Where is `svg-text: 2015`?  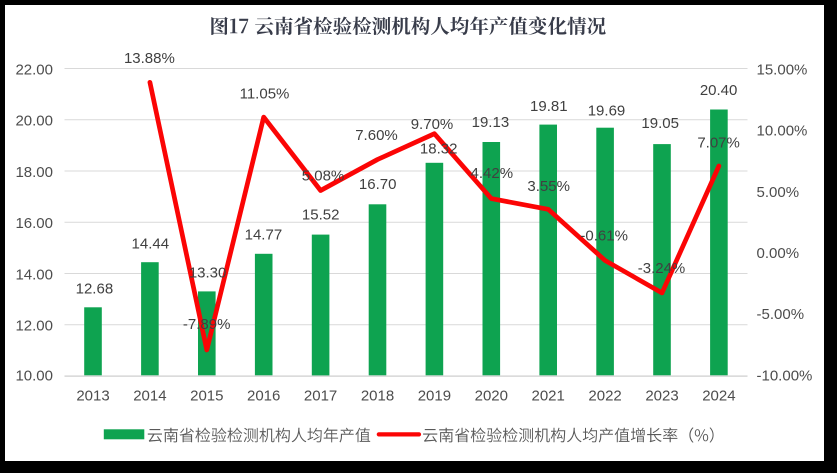
svg-text: 2015 is located at coordinates (206, 395).